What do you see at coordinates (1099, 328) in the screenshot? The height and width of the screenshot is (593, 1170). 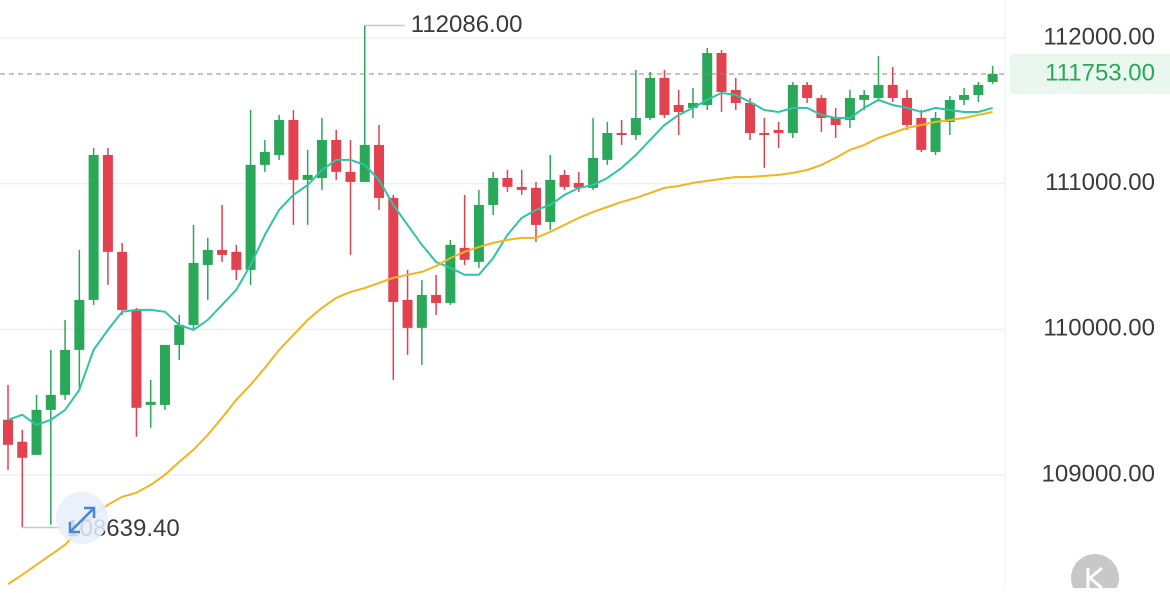 I see `y-tick-label: 110000.00` at bounding box center [1099, 328].